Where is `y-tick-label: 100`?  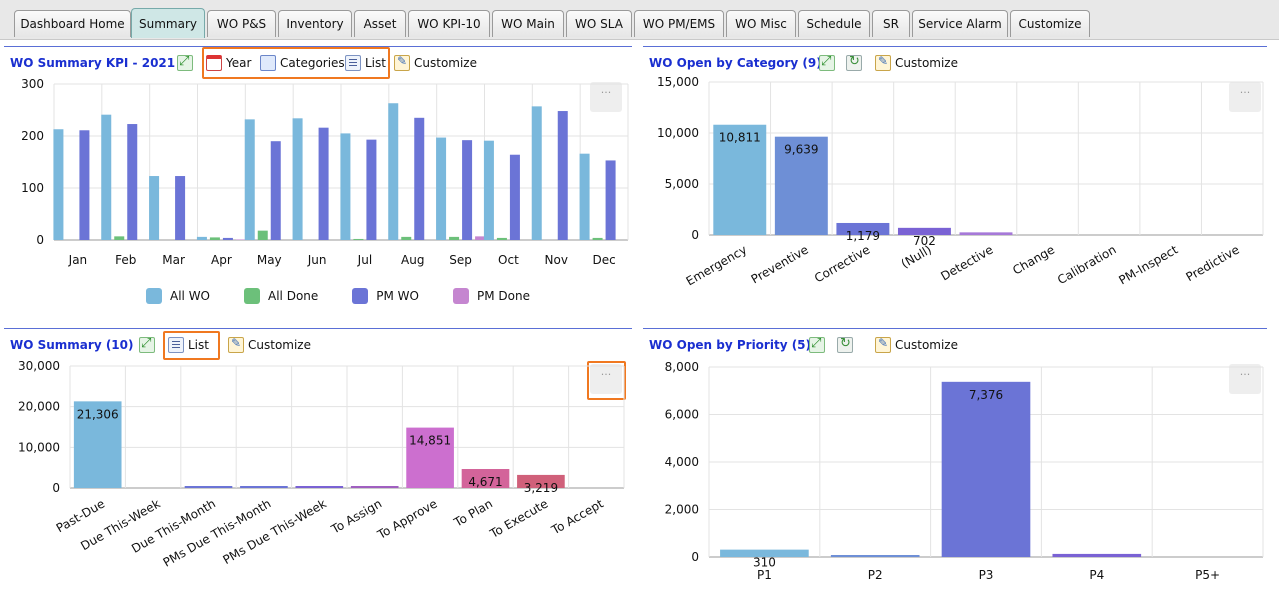
y-tick-label: 100 is located at coordinates (32, 188).